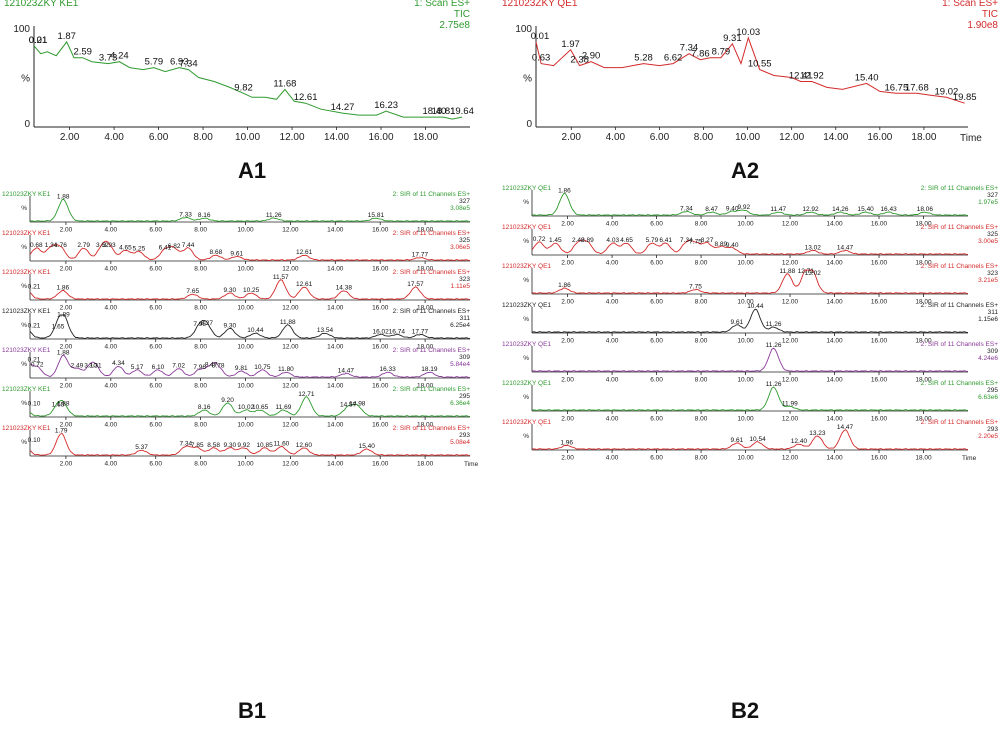  What do you see at coordinates (229, 445) in the screenshot?
I see `B1-trace-peak-label: 9.30` at bounding box center [229, 445].